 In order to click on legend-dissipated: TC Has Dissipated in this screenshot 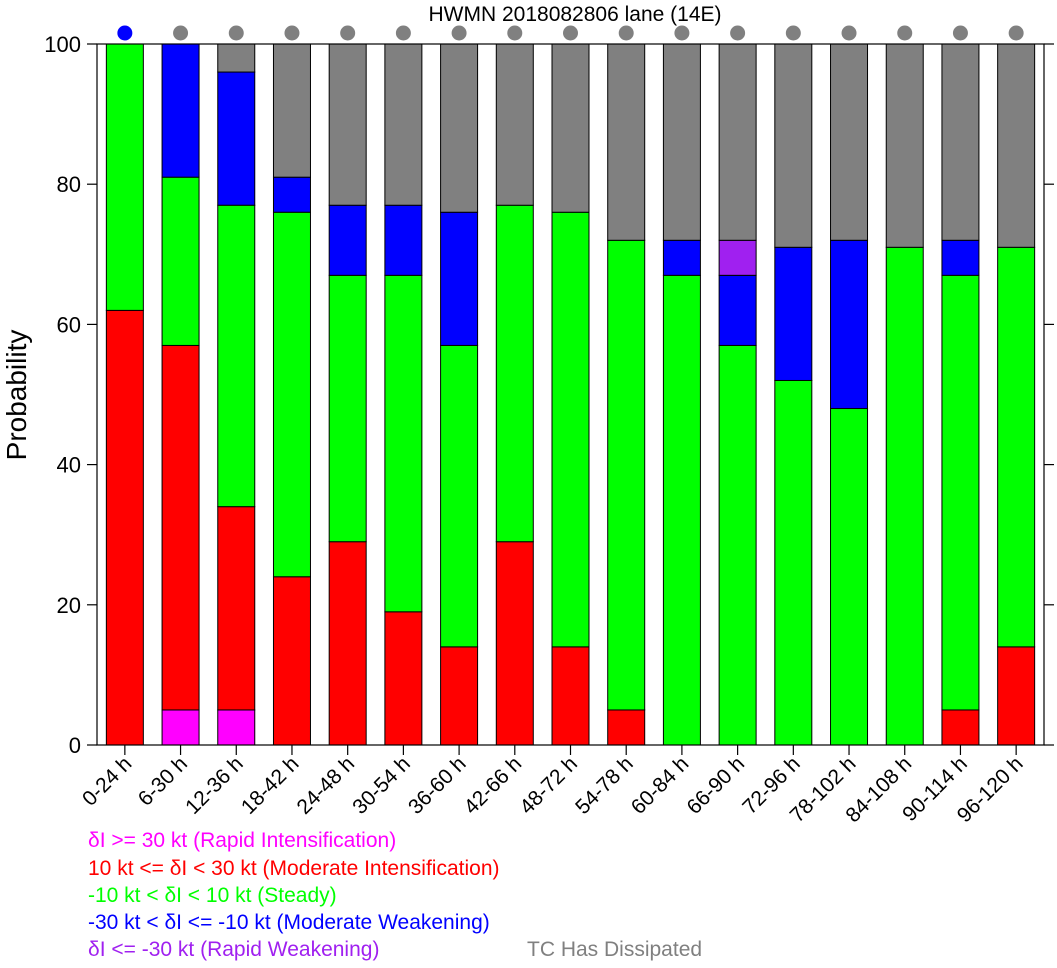, I will do `click(615, 949)`.